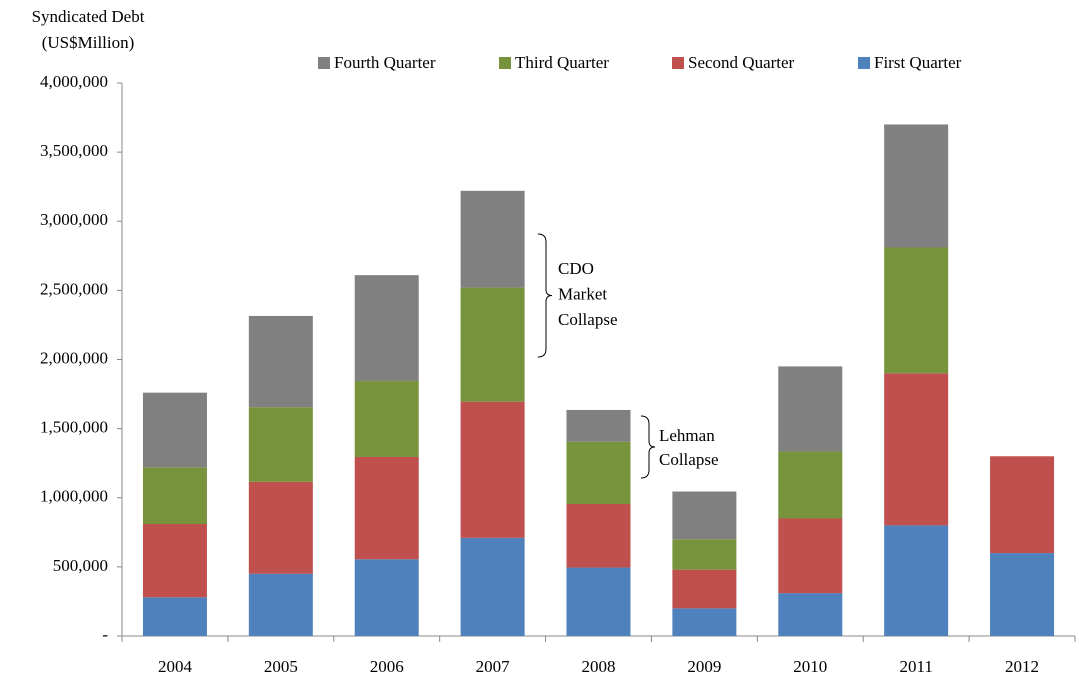  What do you see at coordinates (915, 666) in the screenshot?
I see `x-tick-label: 2011` at bounding box center [915, 666].